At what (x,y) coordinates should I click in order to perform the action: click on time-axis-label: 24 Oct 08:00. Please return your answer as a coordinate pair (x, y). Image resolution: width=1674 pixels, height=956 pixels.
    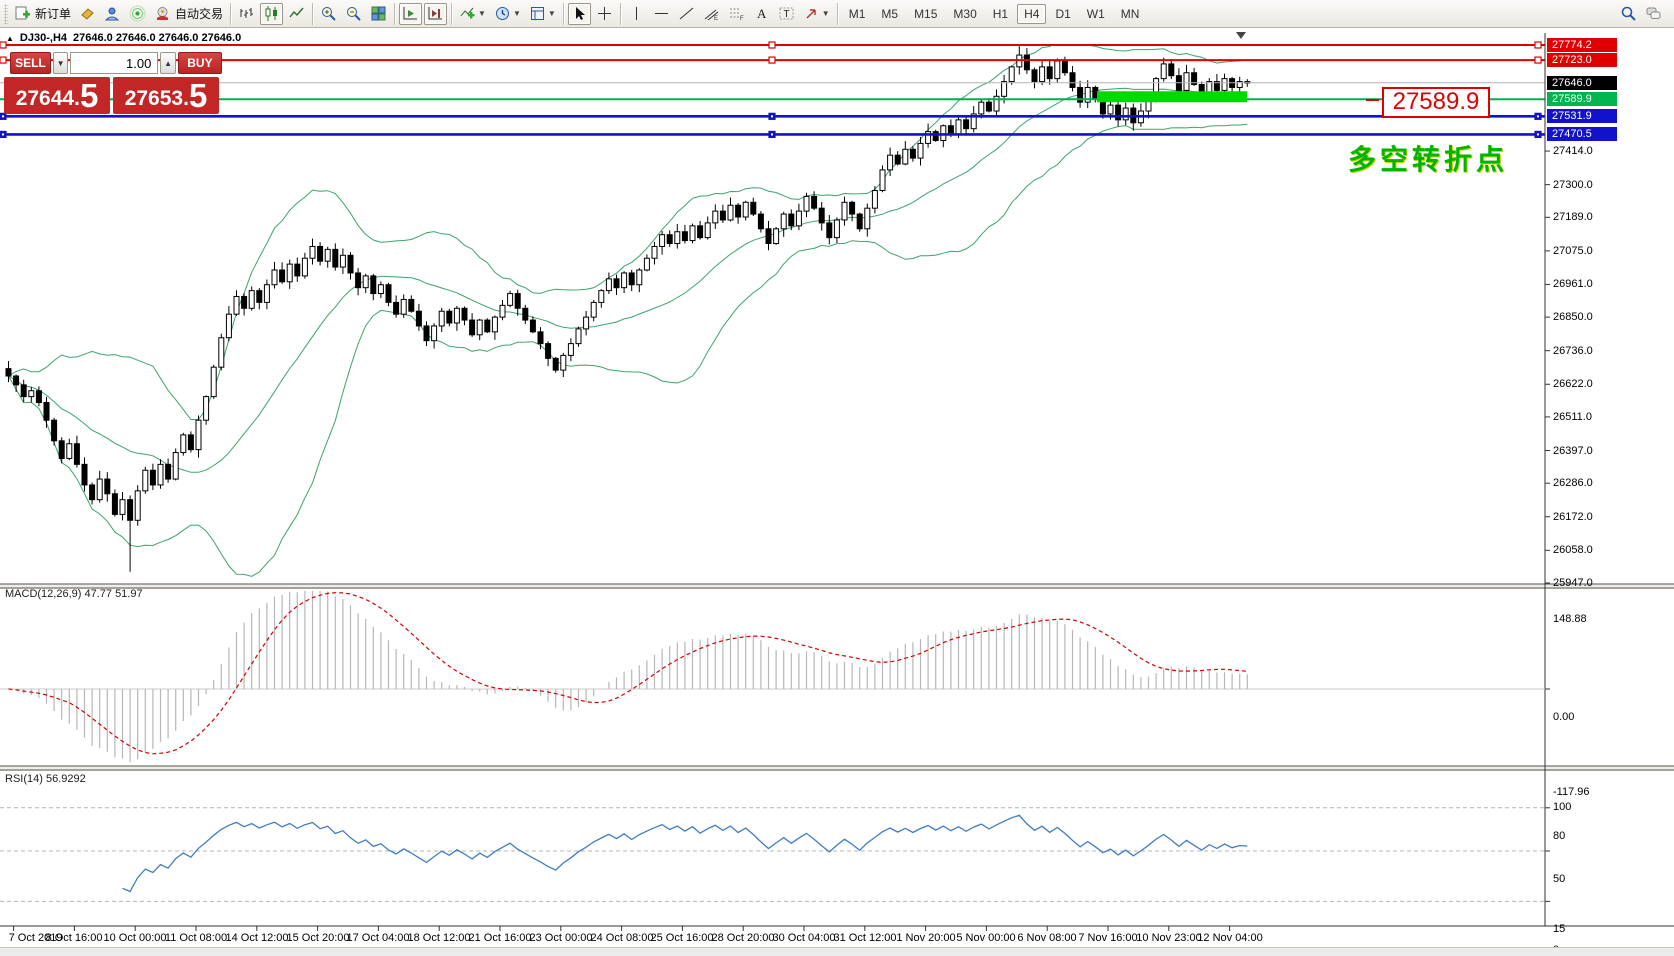
    Looking at the image, I should click on (622, 938).